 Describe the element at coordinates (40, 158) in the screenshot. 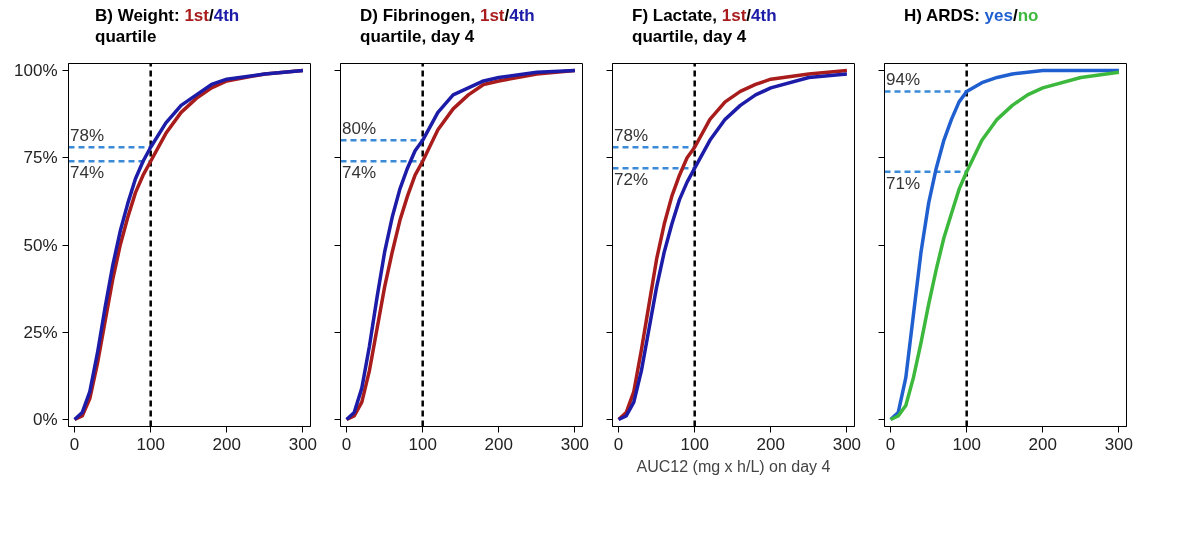

I see `y-tick-label: 75%` at that location.